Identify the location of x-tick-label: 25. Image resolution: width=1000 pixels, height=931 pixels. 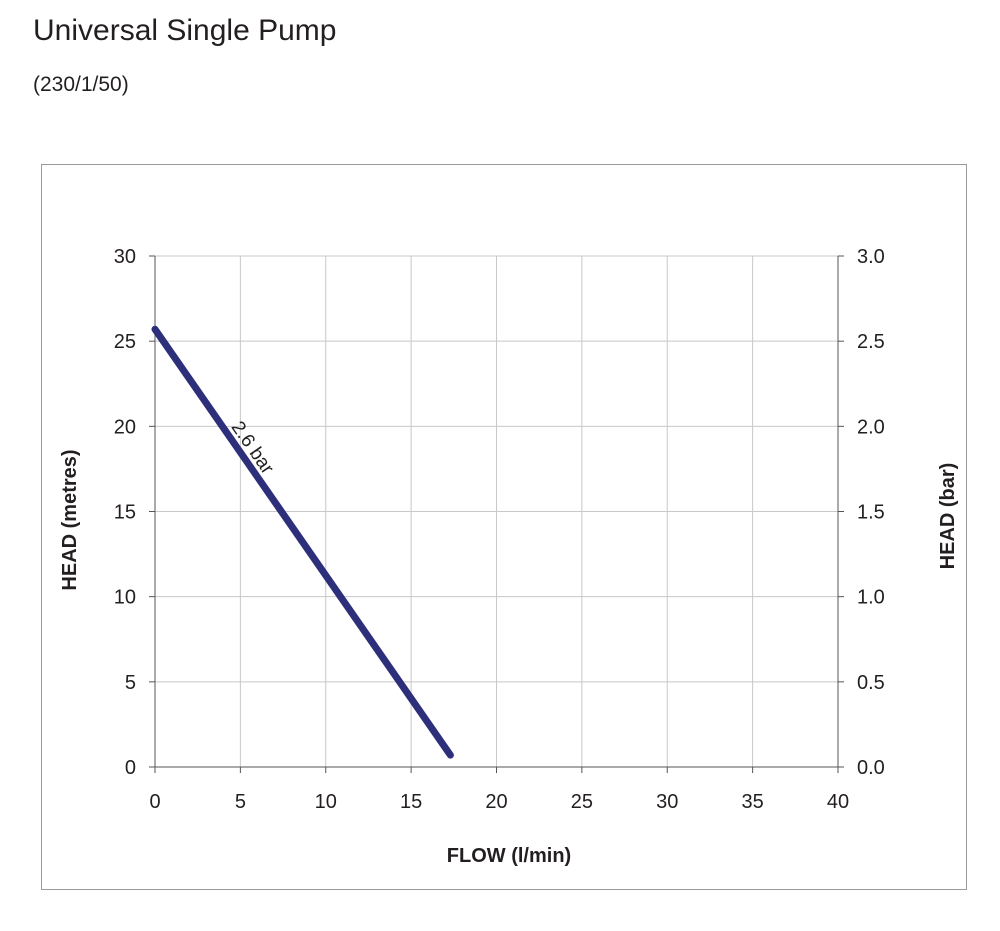
(582, 802).